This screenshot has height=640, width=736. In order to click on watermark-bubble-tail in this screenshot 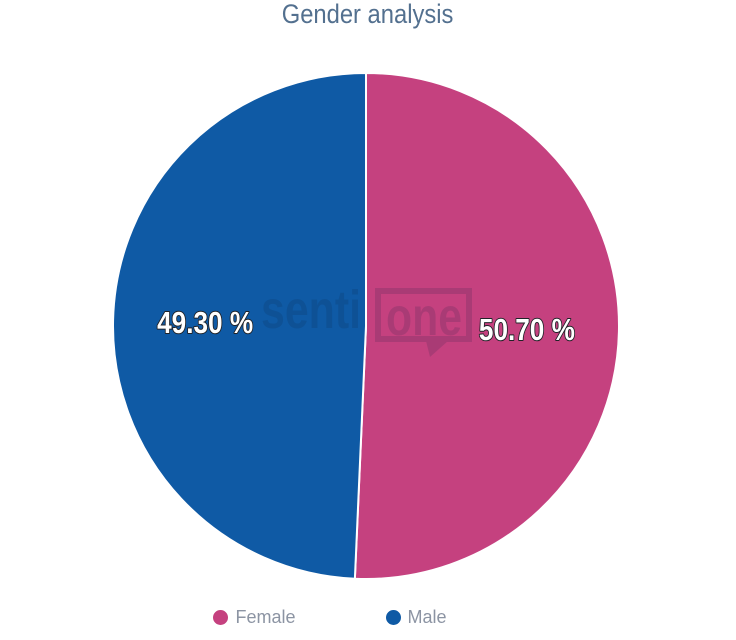, I will do `click(437, 349)`.